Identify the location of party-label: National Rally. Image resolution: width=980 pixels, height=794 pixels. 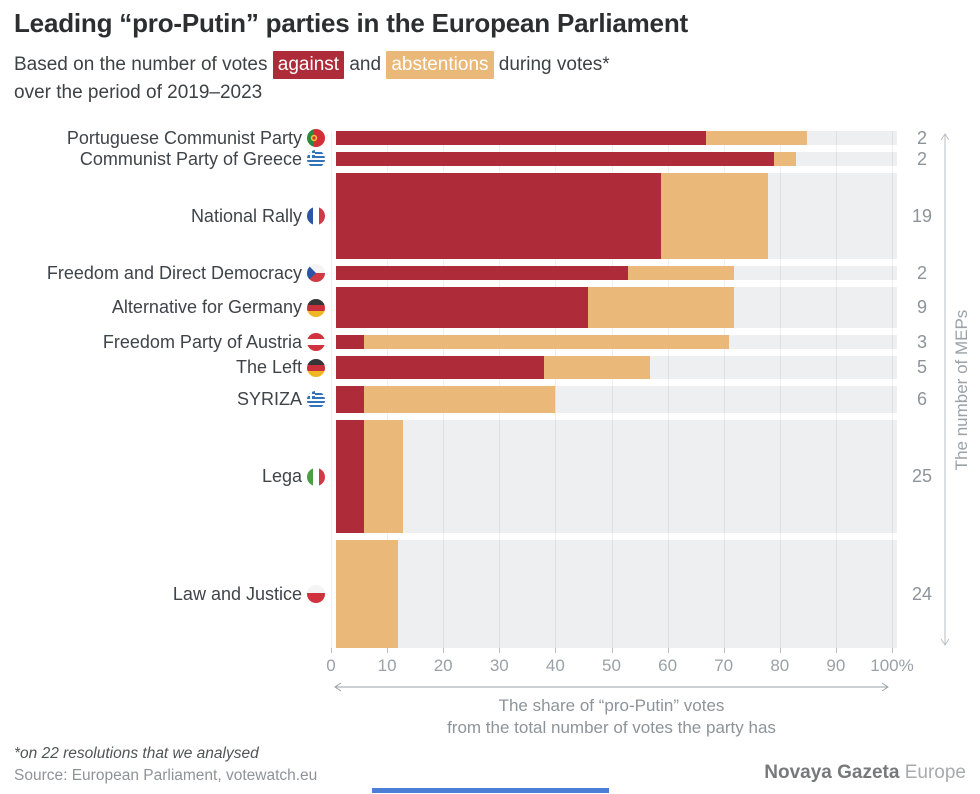
(246, 215).